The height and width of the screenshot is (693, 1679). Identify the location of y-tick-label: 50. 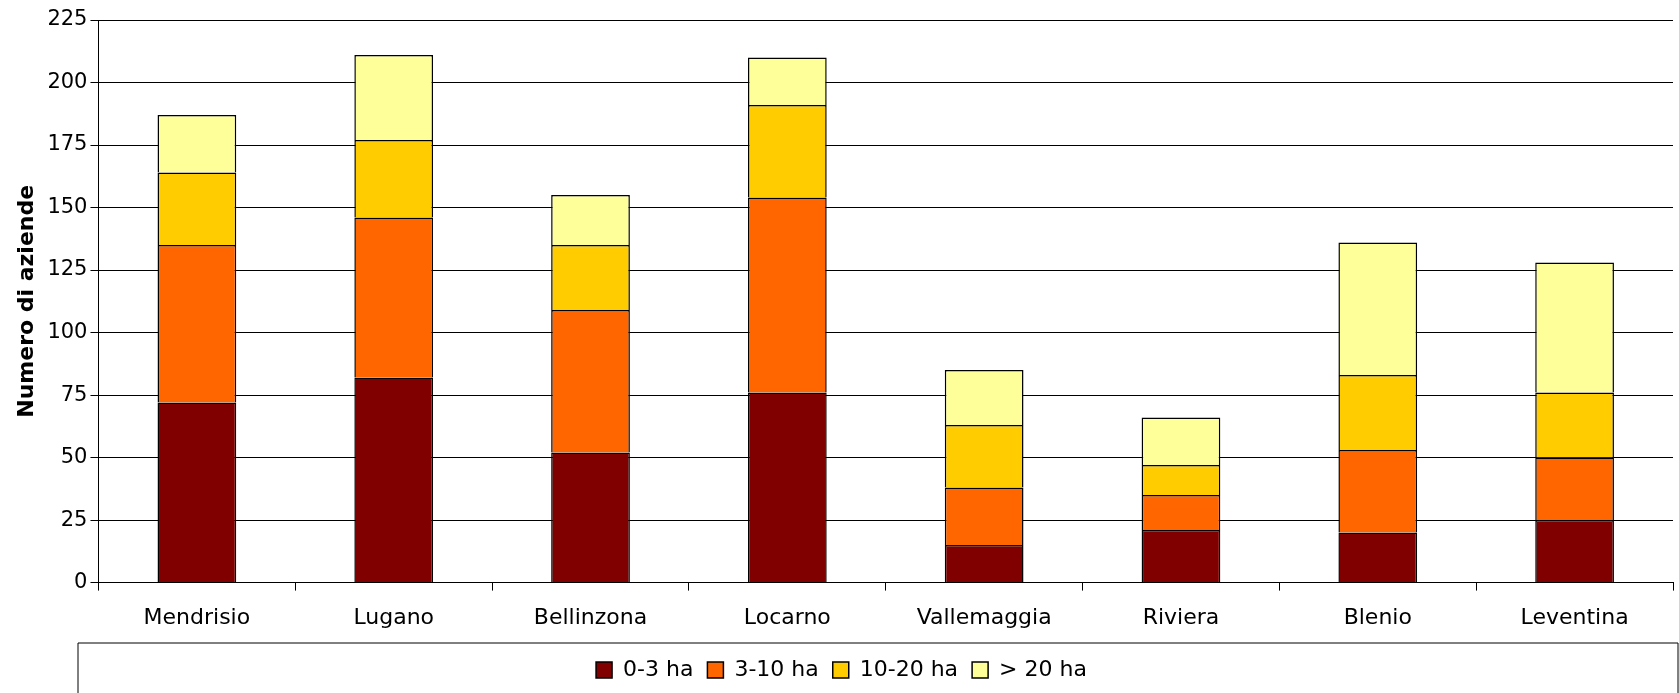
(74, 456).